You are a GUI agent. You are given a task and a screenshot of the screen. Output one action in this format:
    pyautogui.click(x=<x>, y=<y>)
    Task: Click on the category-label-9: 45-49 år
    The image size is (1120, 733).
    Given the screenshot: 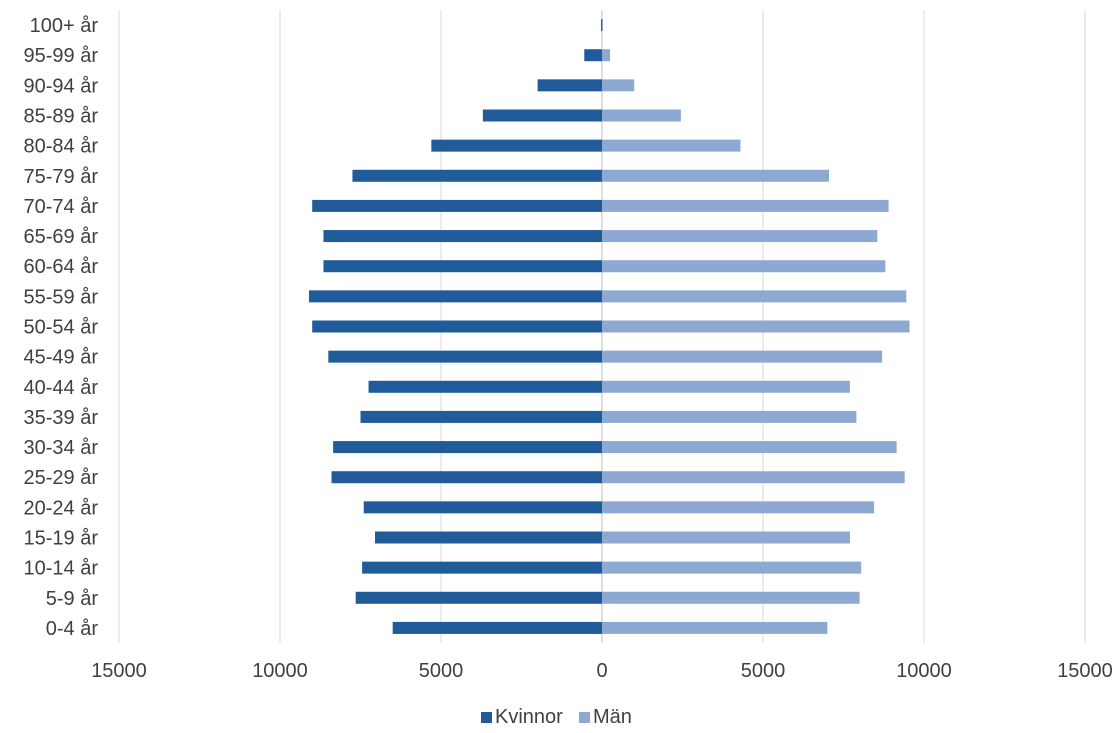 What is the action you would take?
    pyautogui.click(x=61, y=358)
    